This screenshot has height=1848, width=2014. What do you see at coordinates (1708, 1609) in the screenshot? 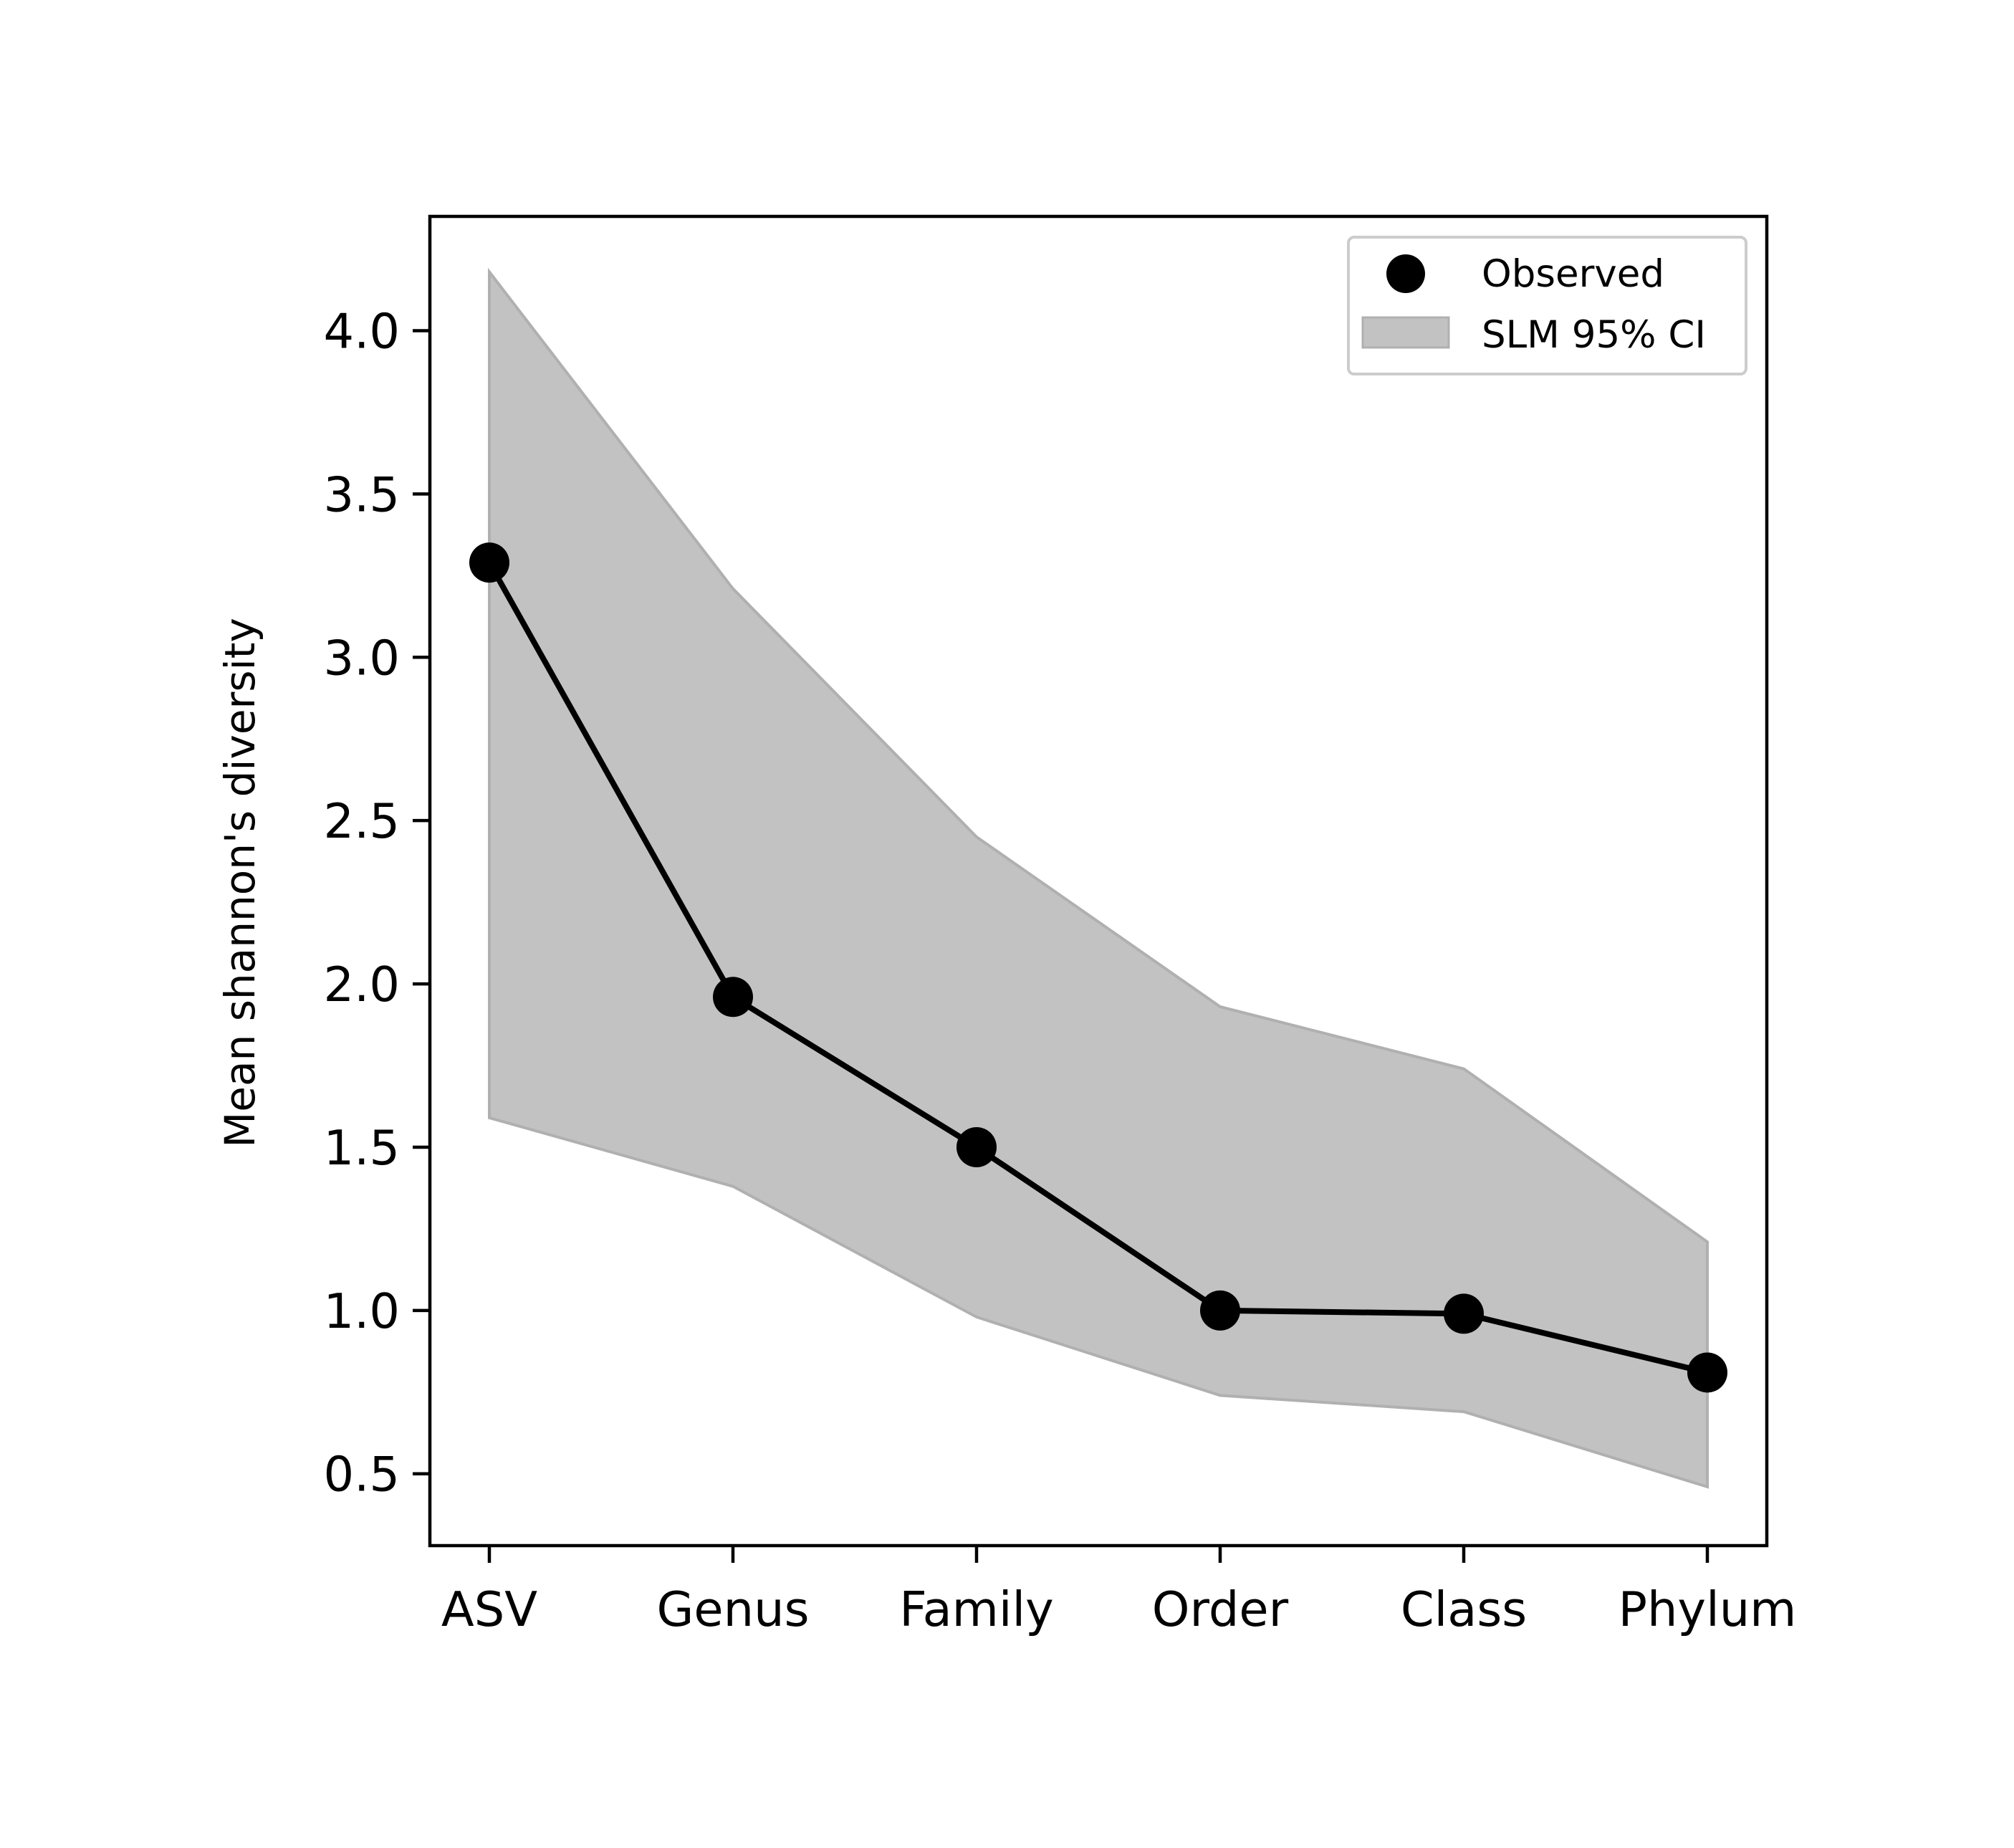
I see `x-tick-label-phylum: Phylum` at bounding box center [1708, 1609].